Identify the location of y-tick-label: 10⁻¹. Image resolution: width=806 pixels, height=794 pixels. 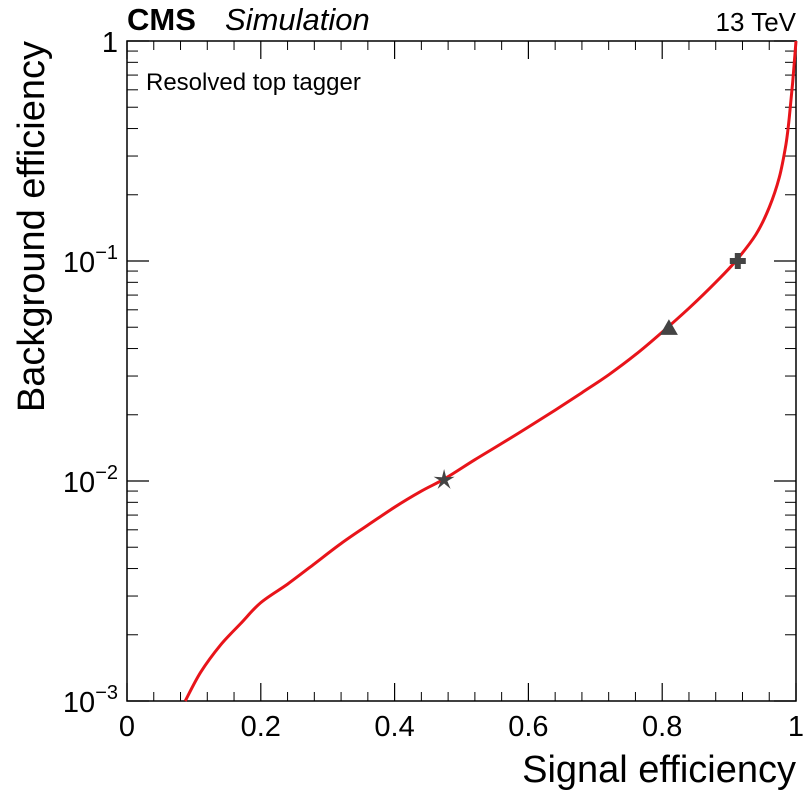
(90, 260).